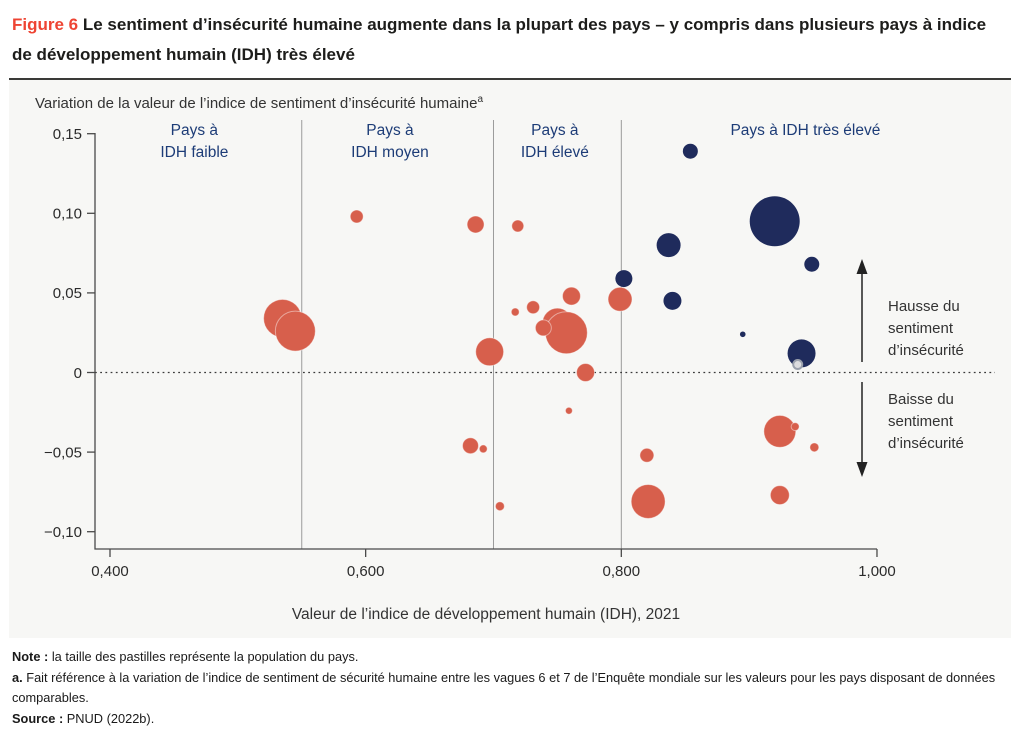 The width and height of the screenshot is (1020, 730). I want to click on y-tick-label: 0,10, so click(67, 214).